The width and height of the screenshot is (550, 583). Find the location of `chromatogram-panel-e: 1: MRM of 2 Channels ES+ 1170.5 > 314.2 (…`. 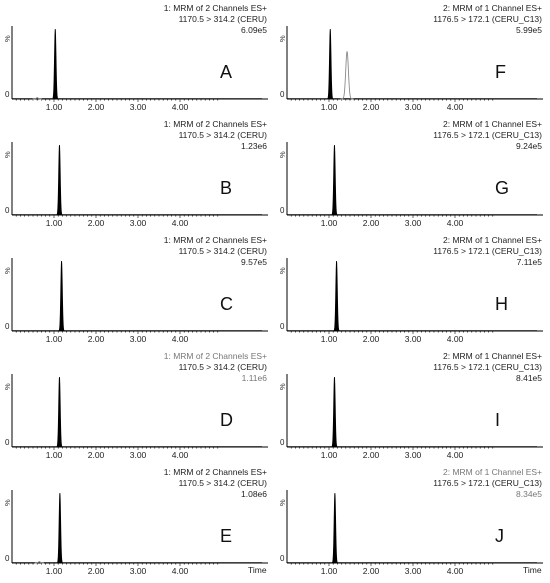

chromatogram-panel-e: 1: MRM of 2 Channels ES+ 1170.5 > 314.2 (… is located at coordinates (137, 522).